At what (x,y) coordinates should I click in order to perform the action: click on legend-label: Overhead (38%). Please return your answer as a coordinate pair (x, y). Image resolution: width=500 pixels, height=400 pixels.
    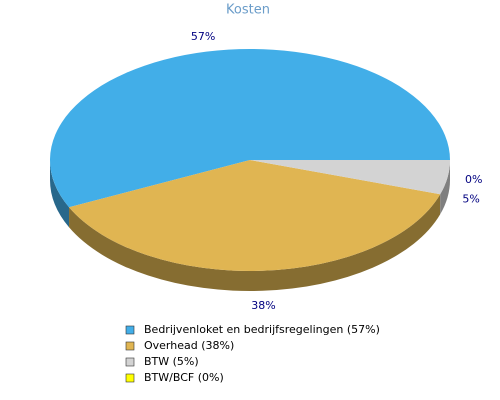
    Looking at the image, I should click on (189, 345).